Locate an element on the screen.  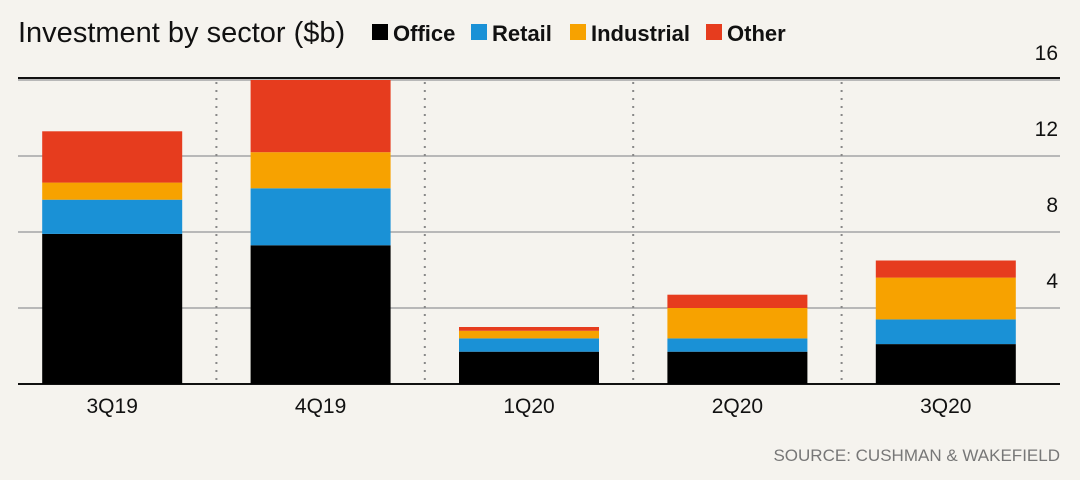
legend-label-retail: Retail is located at coordinates (522, 33).